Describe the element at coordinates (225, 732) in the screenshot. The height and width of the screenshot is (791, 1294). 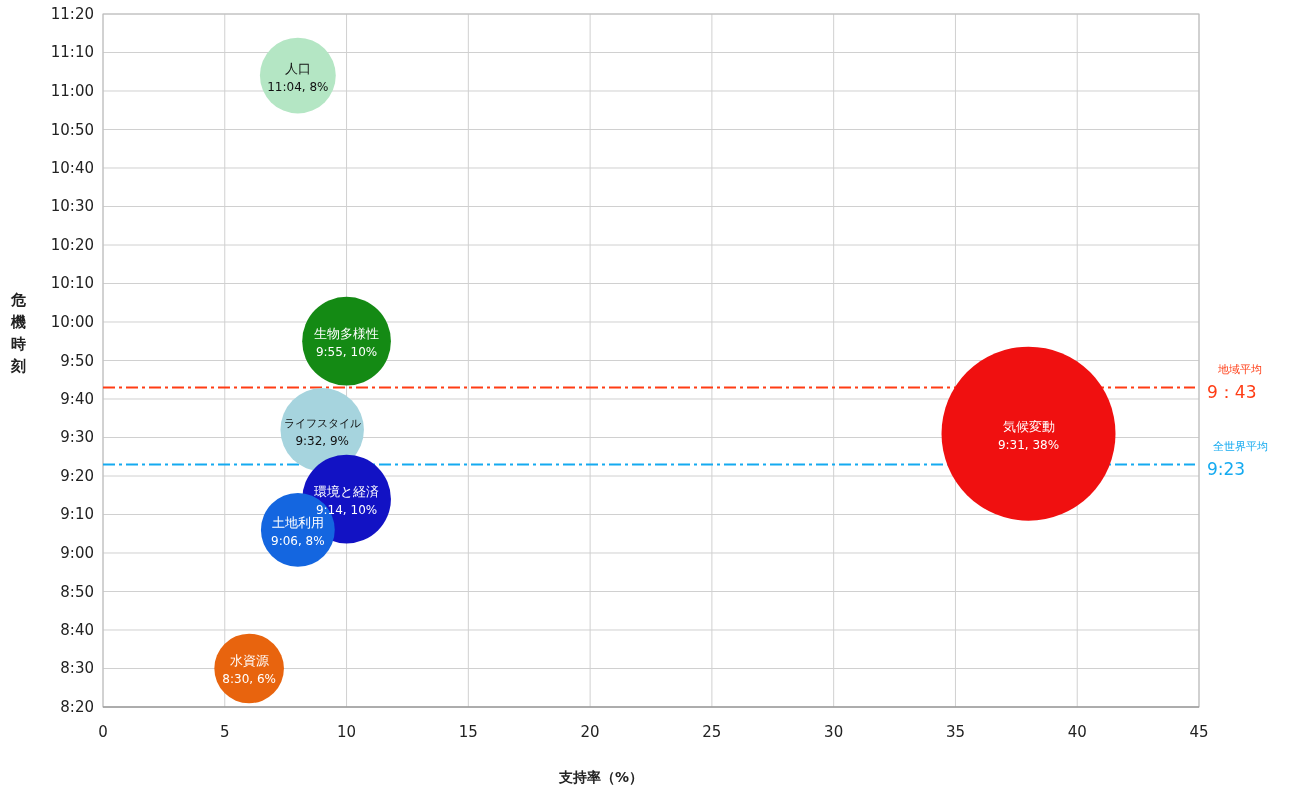
I see `x-tick-label: 5` at that location.